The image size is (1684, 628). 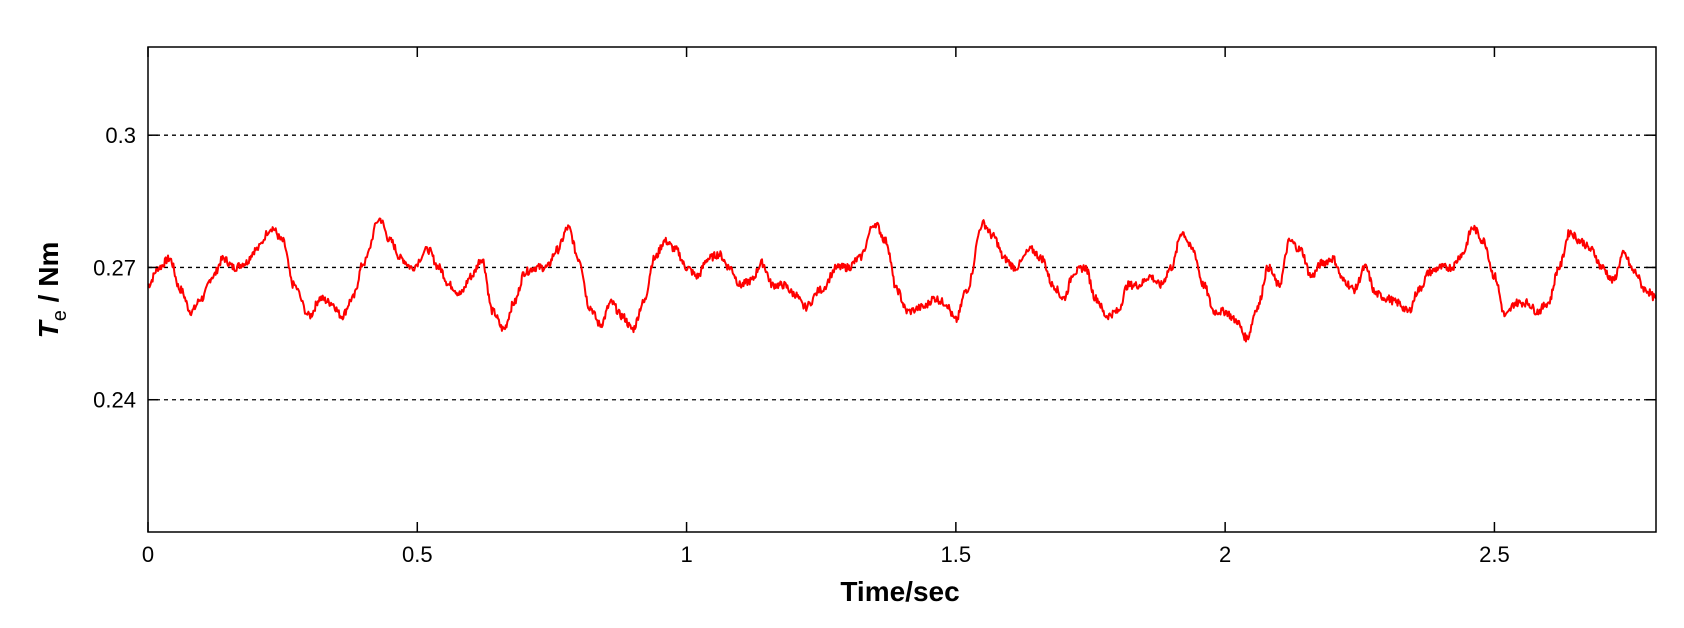 I want to click on y-tick-label: 0.27, so click(x=114, y=267).